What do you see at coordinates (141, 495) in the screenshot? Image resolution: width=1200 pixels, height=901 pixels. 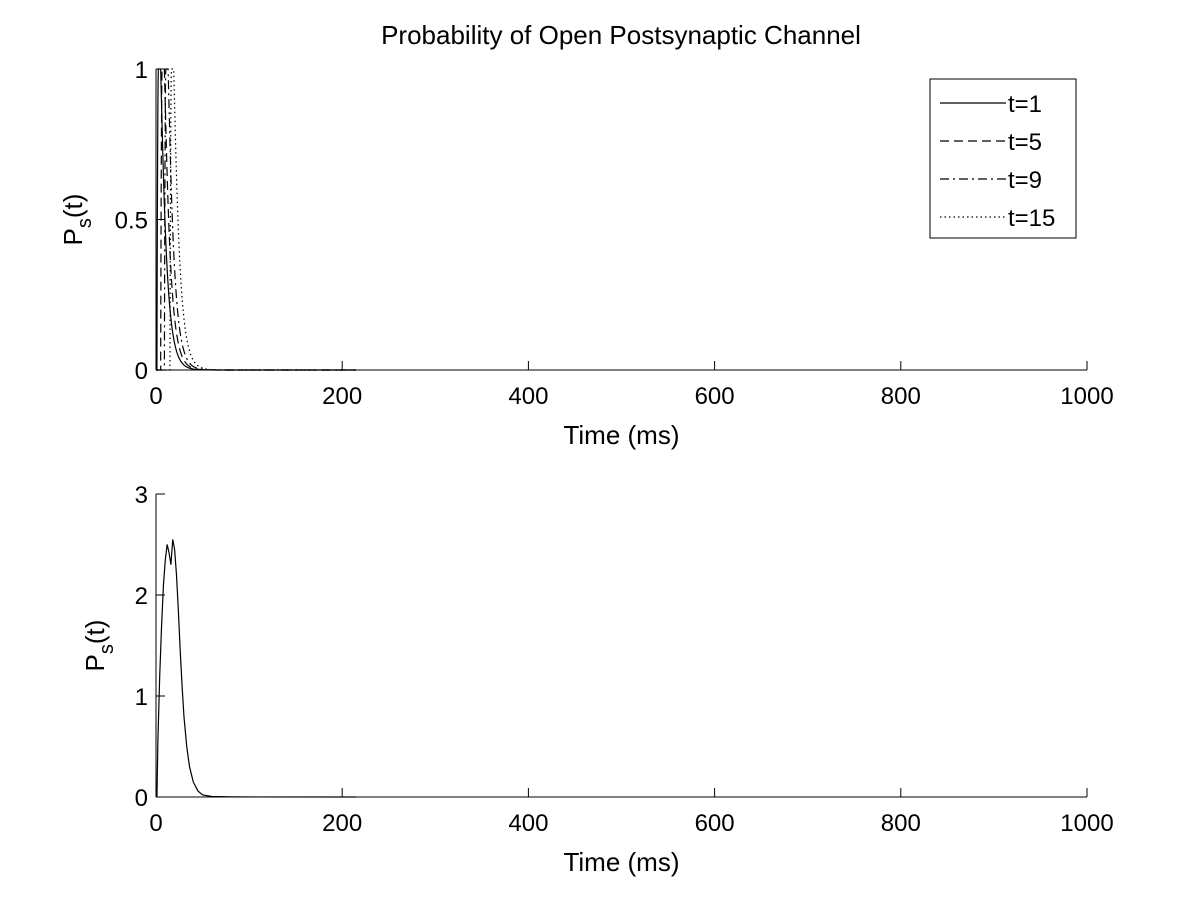 I see `y-tick-label: 3` at bounding box center [141, 495].